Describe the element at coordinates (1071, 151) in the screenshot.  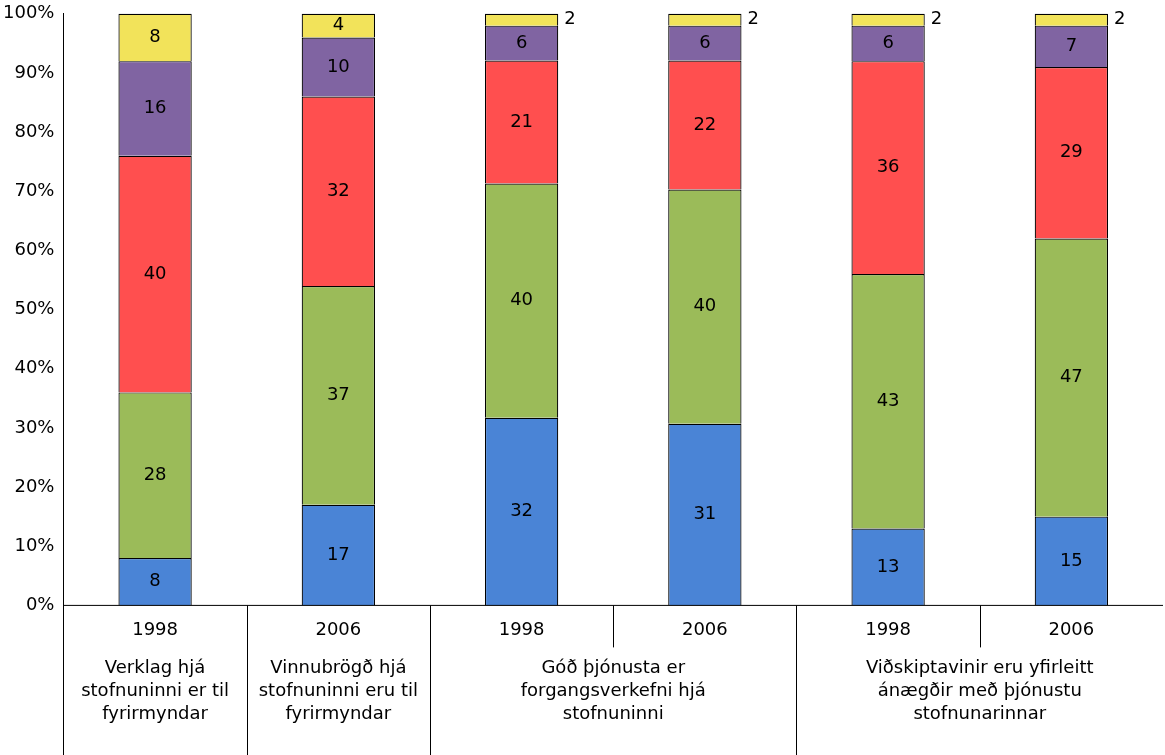
I see `data-label: 29` at that location.